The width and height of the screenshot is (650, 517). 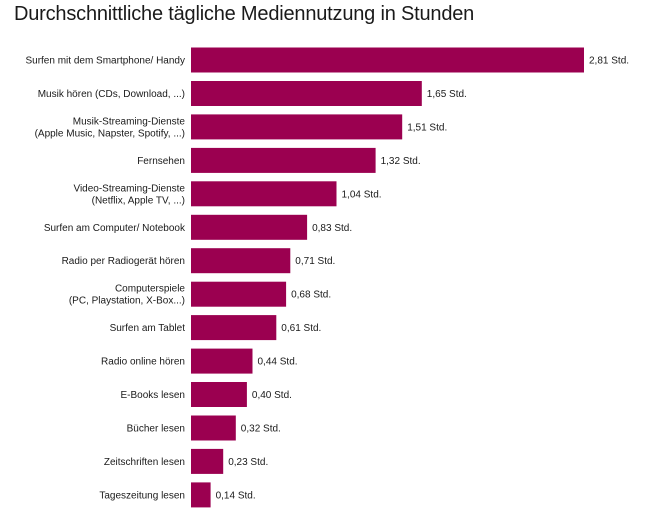 I want to click on category-label: Tageszeitung lesen, so click(x=142, y=495).